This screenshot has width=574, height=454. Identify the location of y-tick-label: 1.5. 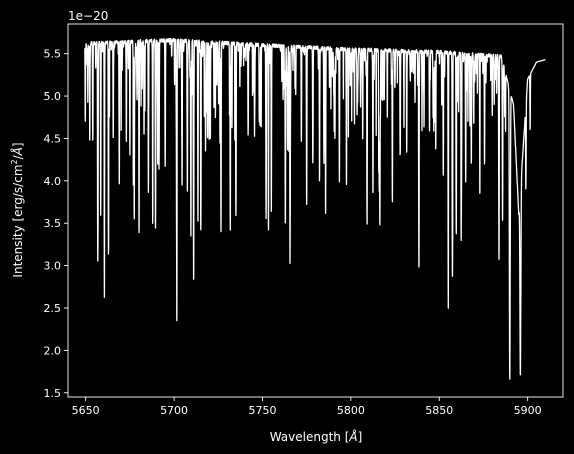
(53, 393).